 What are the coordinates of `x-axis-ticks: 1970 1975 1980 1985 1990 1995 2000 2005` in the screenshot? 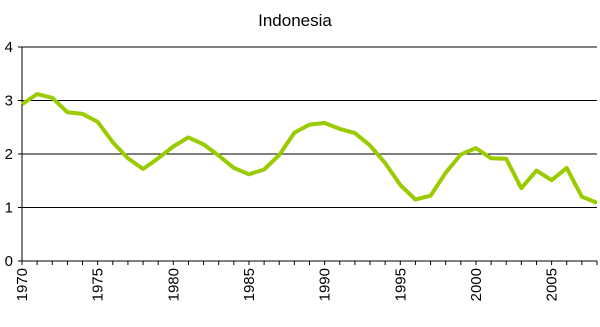 It's located at (306, 281).